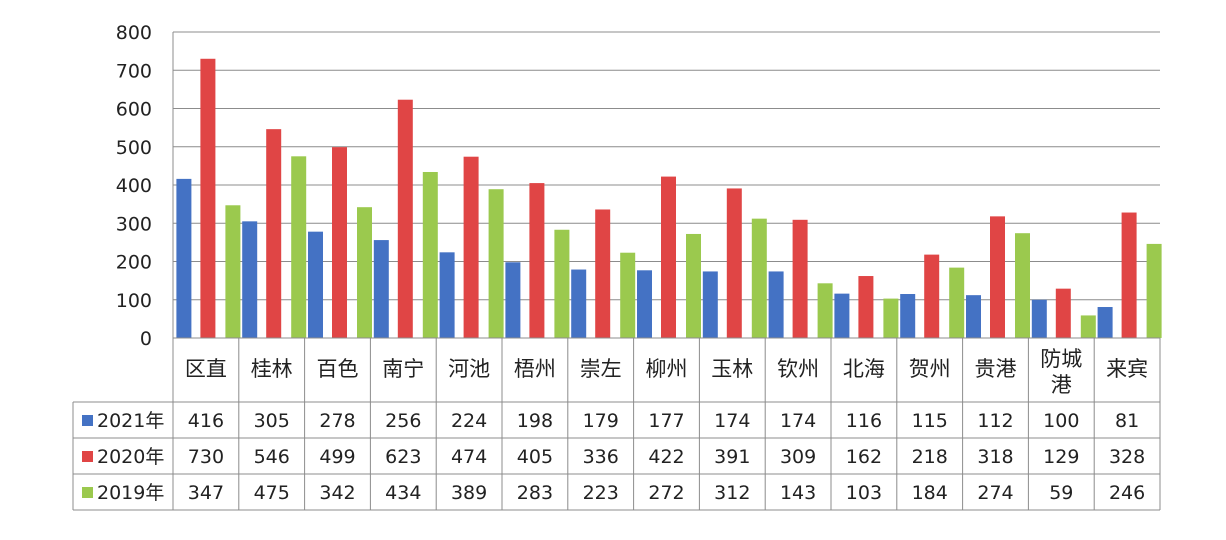  What do you see at coordinates (469, 457) in the screenshot?
I see `table-value: 474` at bounding box center [469, 457].